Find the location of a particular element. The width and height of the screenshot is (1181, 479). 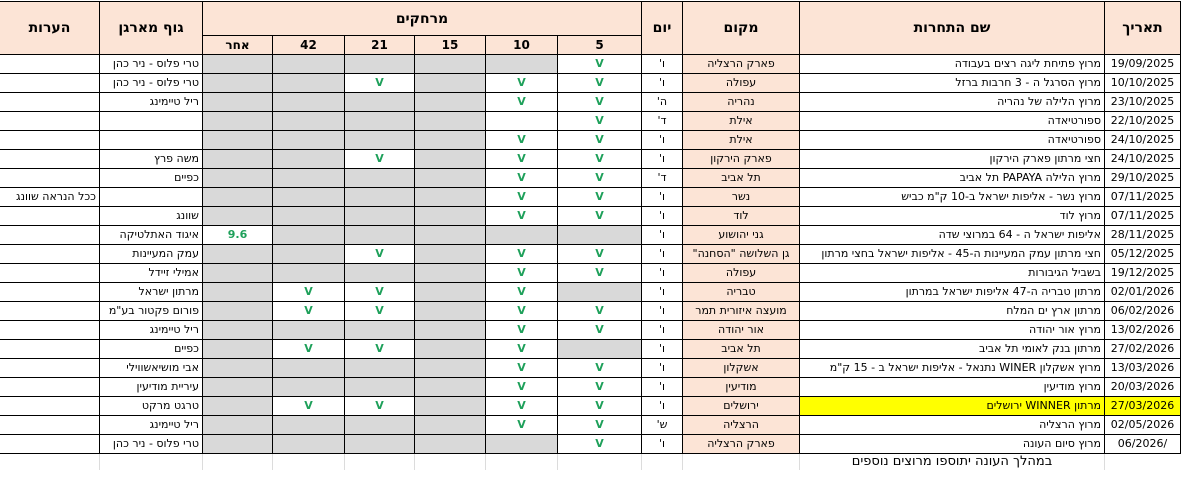

footer-cell-d5 is located at coordinates (599, 461).